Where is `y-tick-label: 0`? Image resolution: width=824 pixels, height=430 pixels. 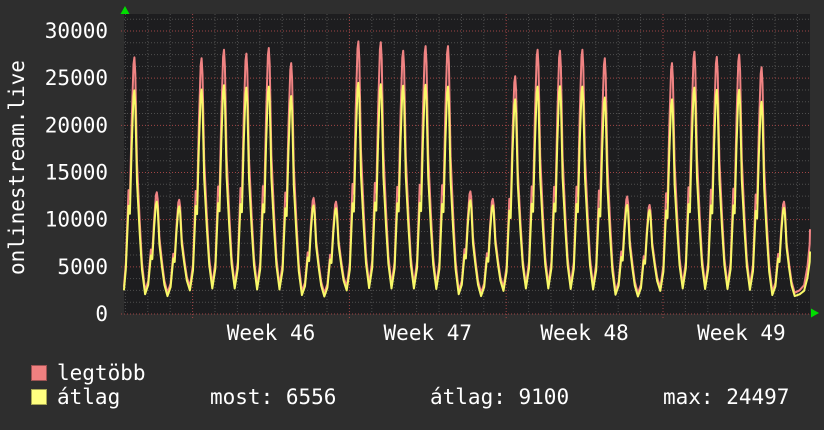 y-tick-label: 0 is located at coordinates (101, 314).